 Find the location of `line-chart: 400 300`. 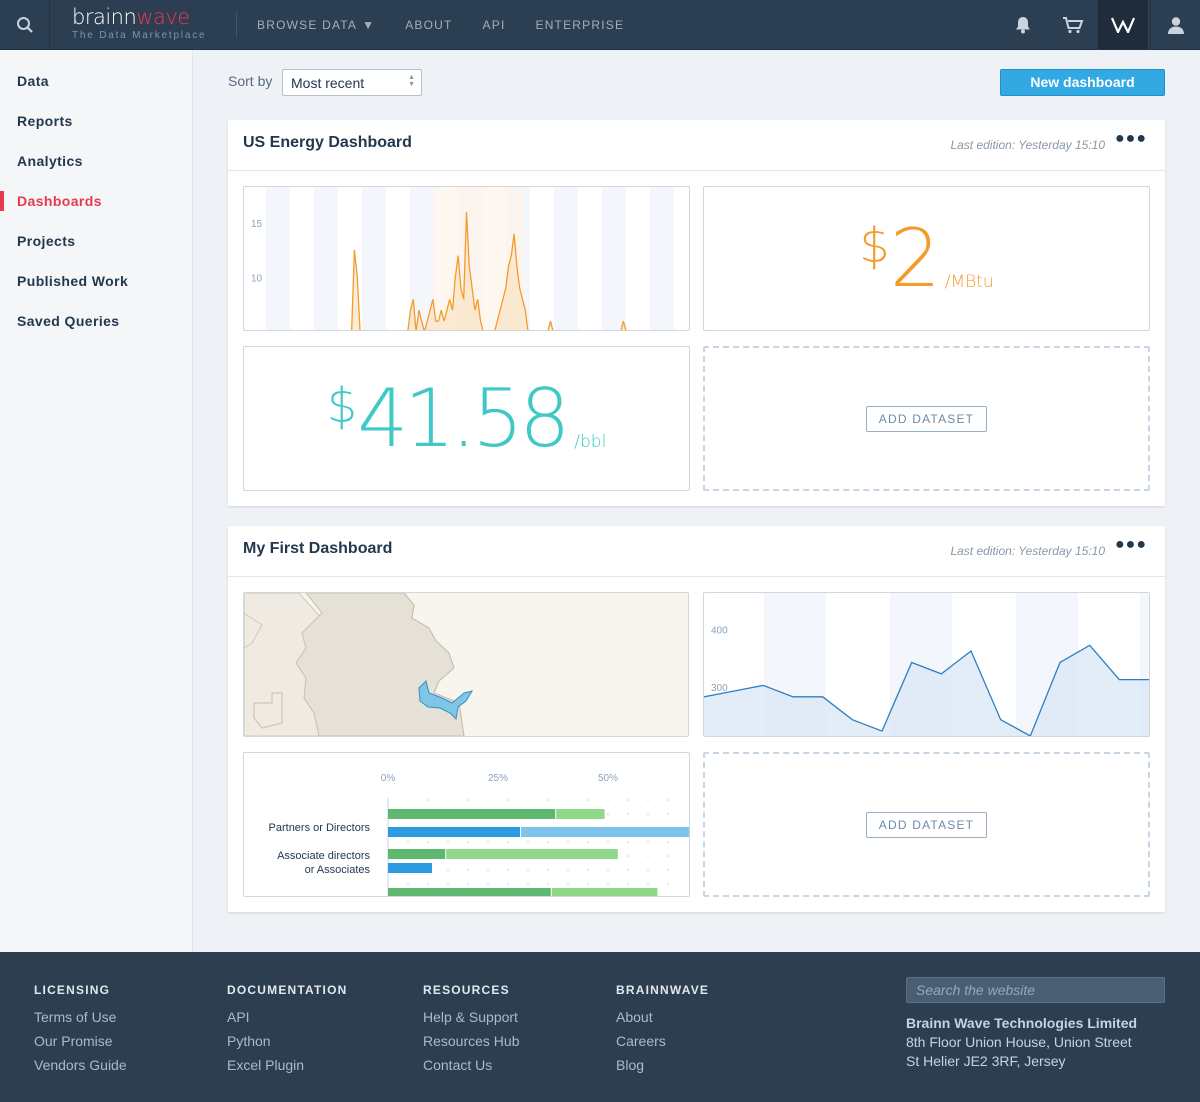

line-chart: 400 300 is located at coordinates (926, 664).